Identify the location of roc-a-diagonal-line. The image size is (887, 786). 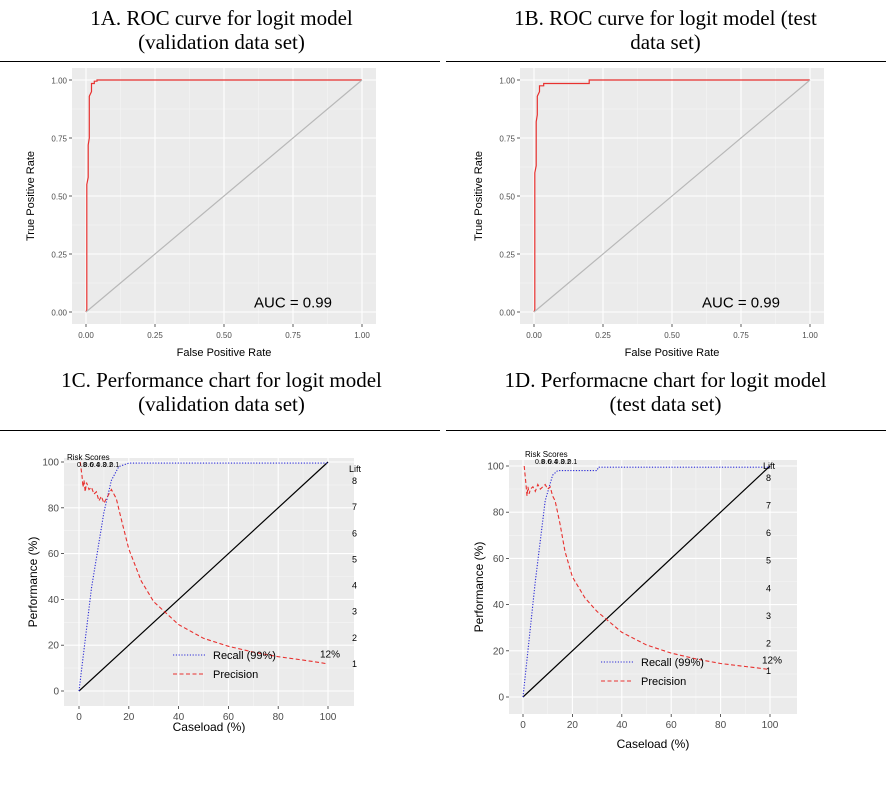
(224, 196).